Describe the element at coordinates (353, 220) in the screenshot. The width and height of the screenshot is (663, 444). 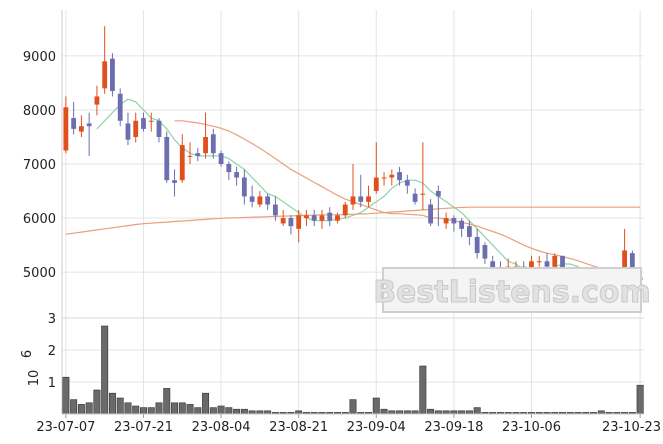
I see `moving-average-ma_long` at that location.